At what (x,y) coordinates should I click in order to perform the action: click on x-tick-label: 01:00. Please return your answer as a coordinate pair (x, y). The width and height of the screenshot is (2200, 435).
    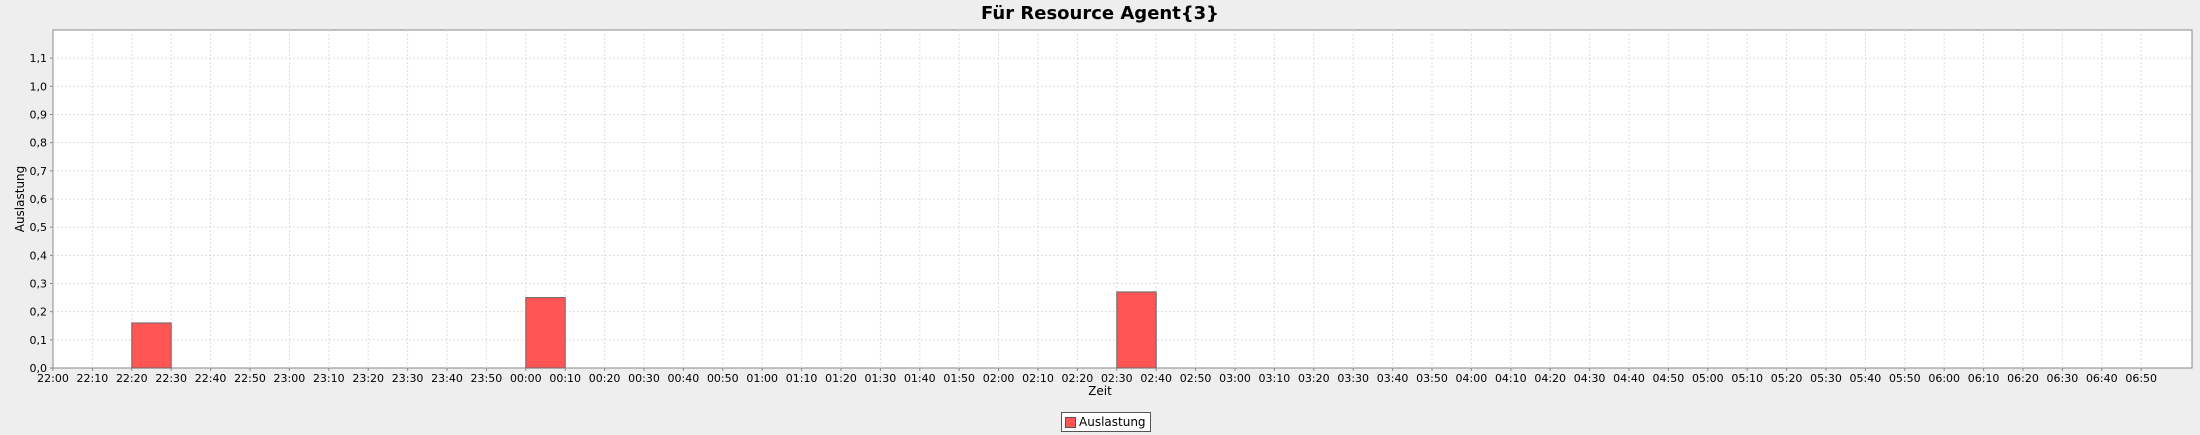
    Looking at the image, I should click on (762, 378).